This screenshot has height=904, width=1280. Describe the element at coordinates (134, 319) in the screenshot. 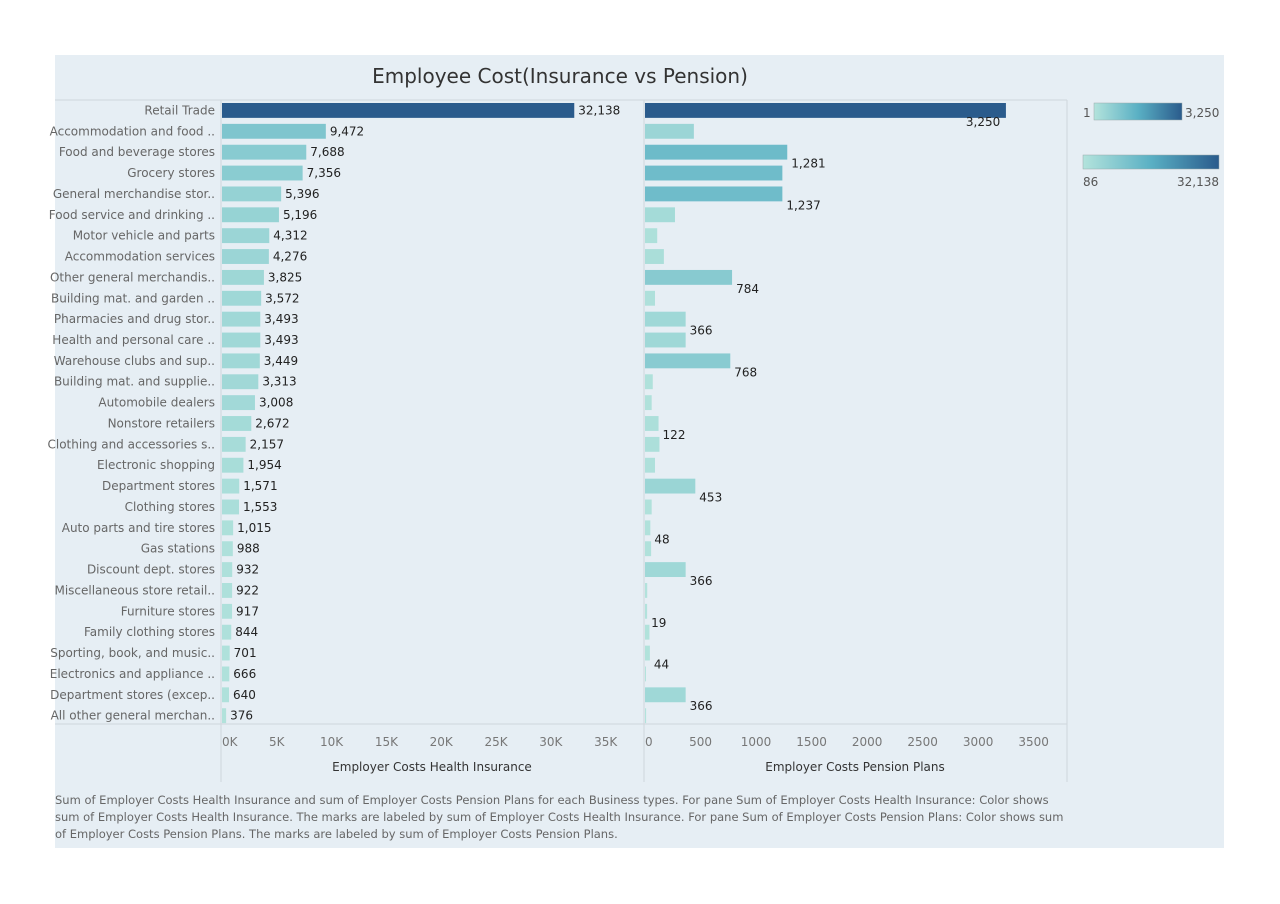

I see `category-label: Pharmacies and drug stor..` at that location.